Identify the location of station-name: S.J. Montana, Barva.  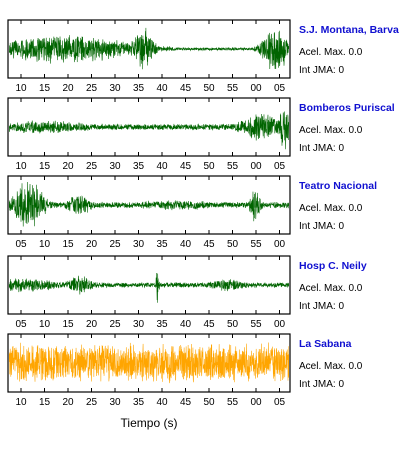
(349, 30).